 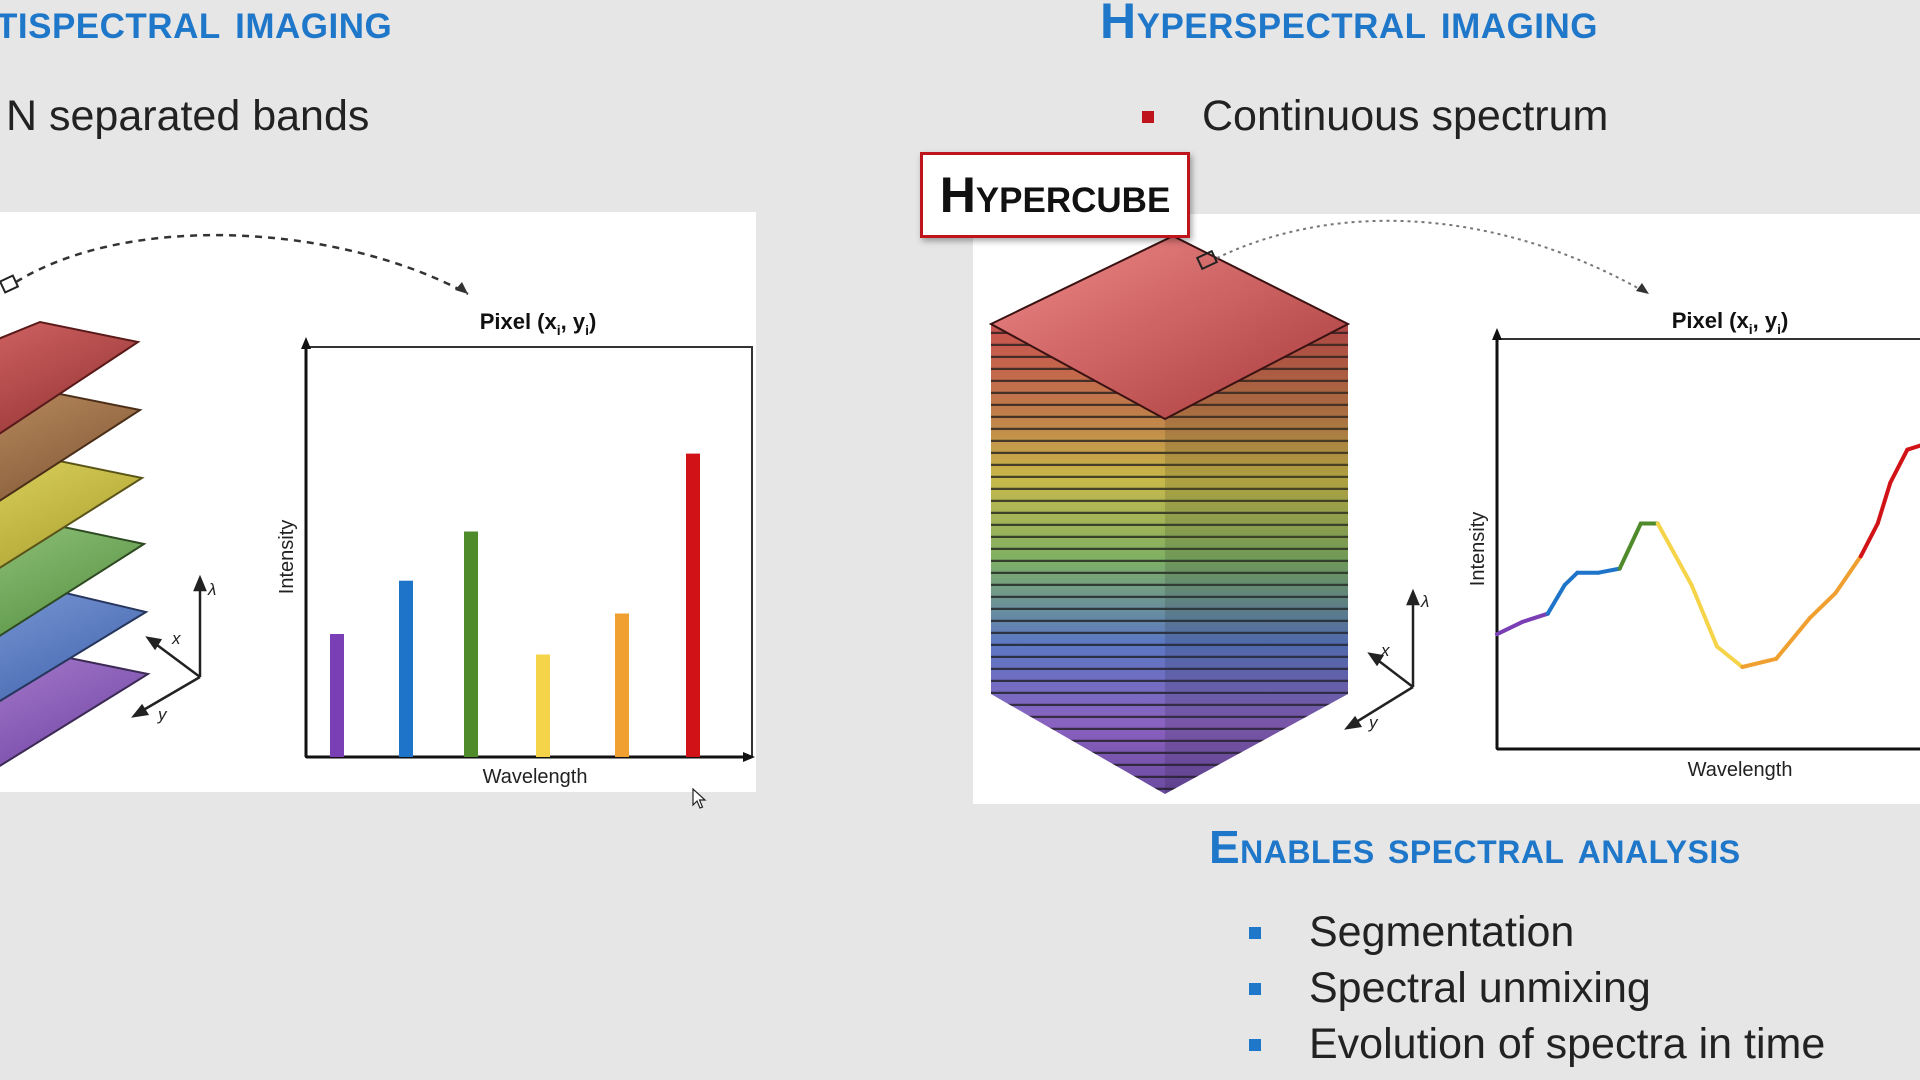 I want to click on analysis-heading: Enables spectral analysis, so click(x=1475, y=847).